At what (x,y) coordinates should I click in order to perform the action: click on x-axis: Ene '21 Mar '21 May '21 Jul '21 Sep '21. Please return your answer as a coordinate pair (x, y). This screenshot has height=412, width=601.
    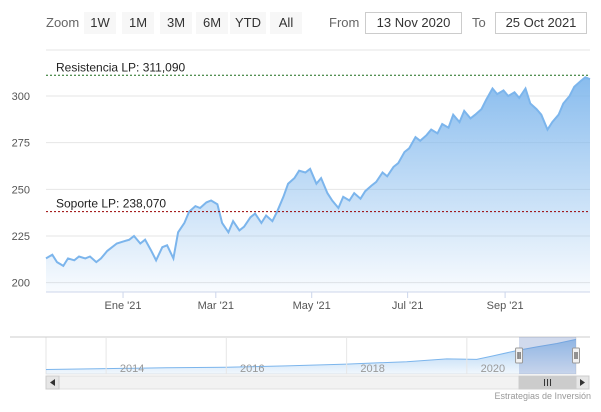
    Looking at the image, I should click on (318, 301).